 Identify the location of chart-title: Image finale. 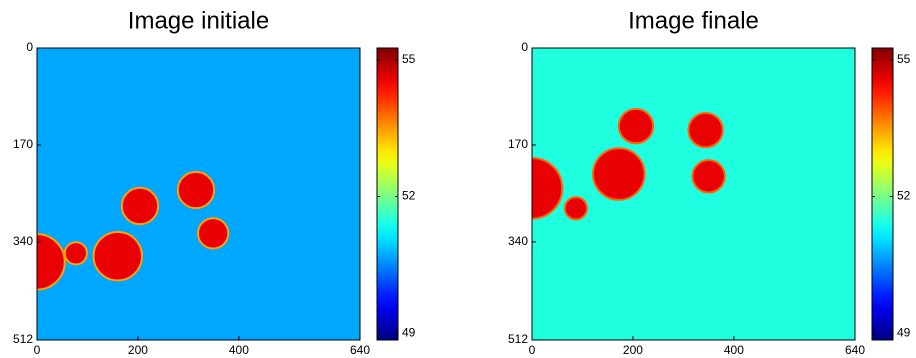
(693, 20).